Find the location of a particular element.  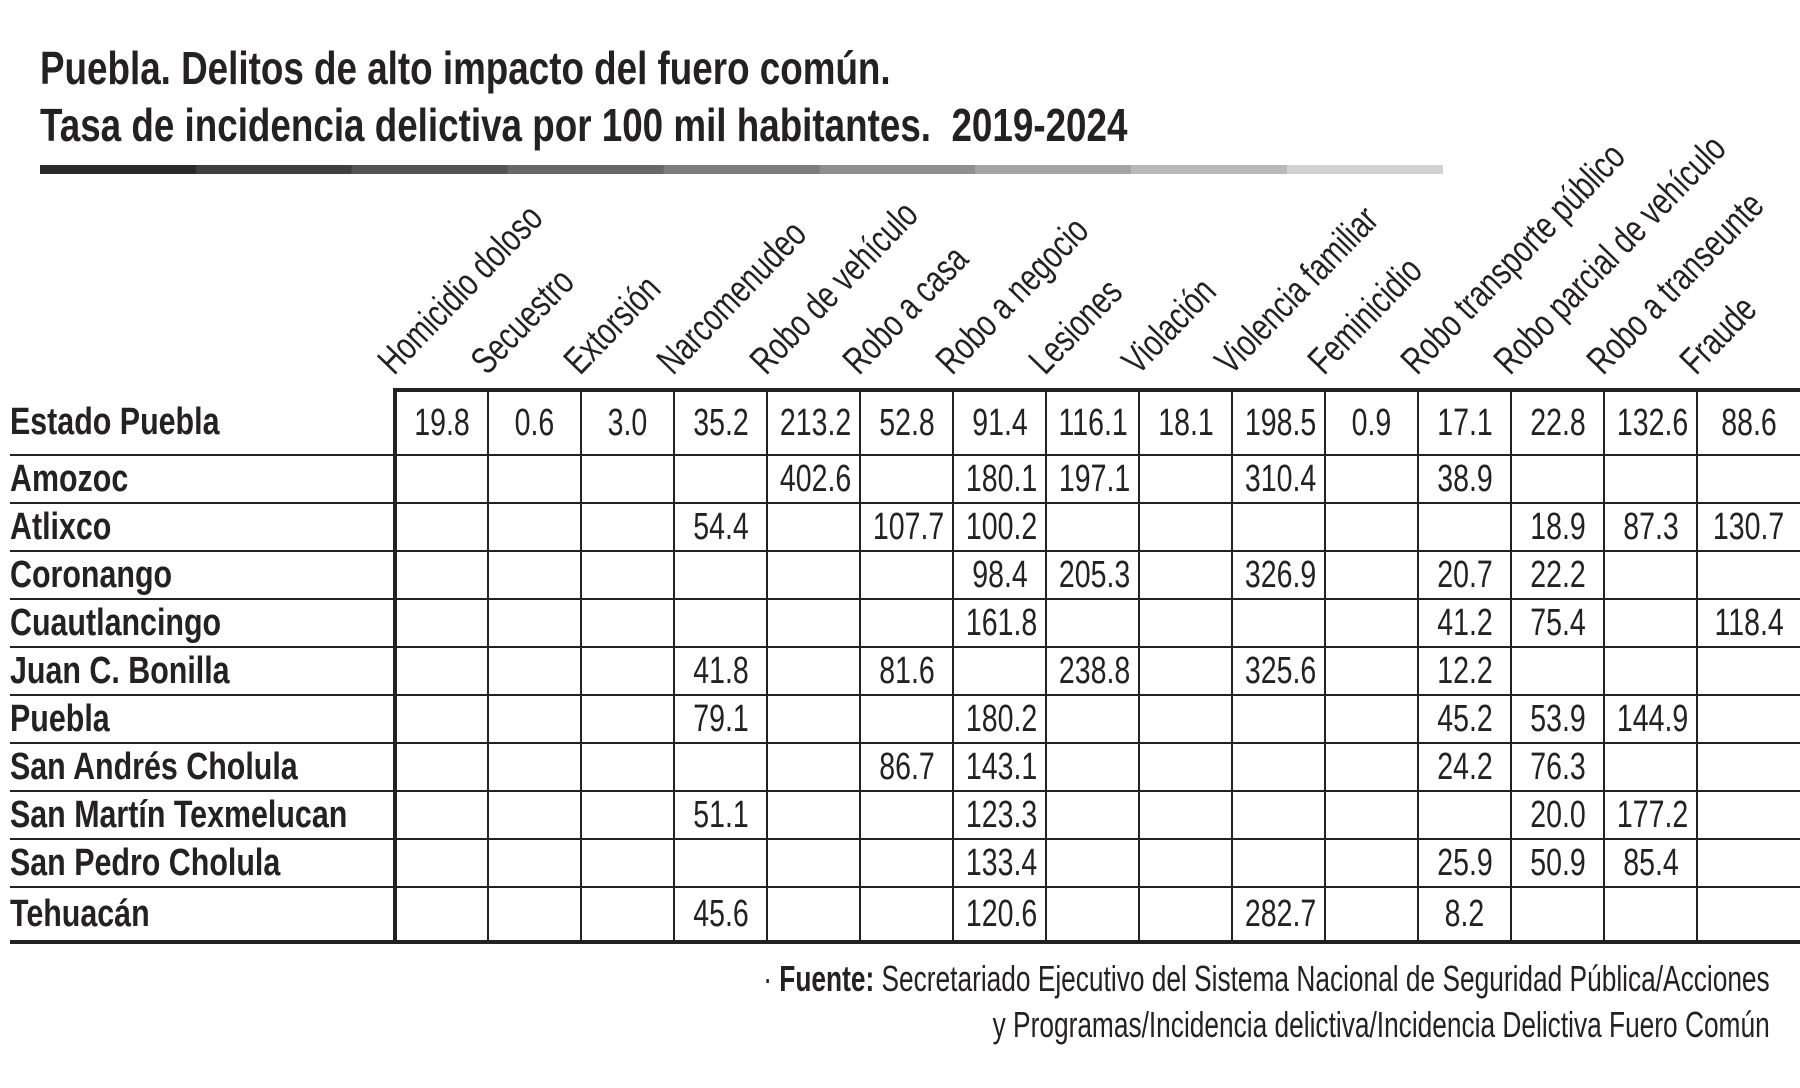

cell-value: 38.9 is located at coordinates (1464, 479).